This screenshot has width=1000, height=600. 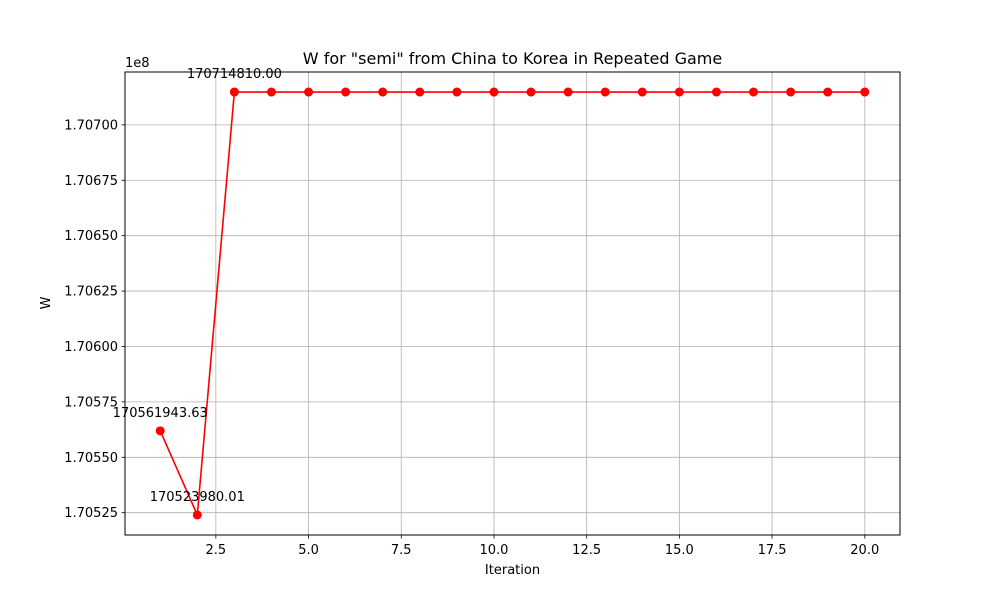 I want to click on y-tick-label: 1.70550, so click(x=91, y=458).